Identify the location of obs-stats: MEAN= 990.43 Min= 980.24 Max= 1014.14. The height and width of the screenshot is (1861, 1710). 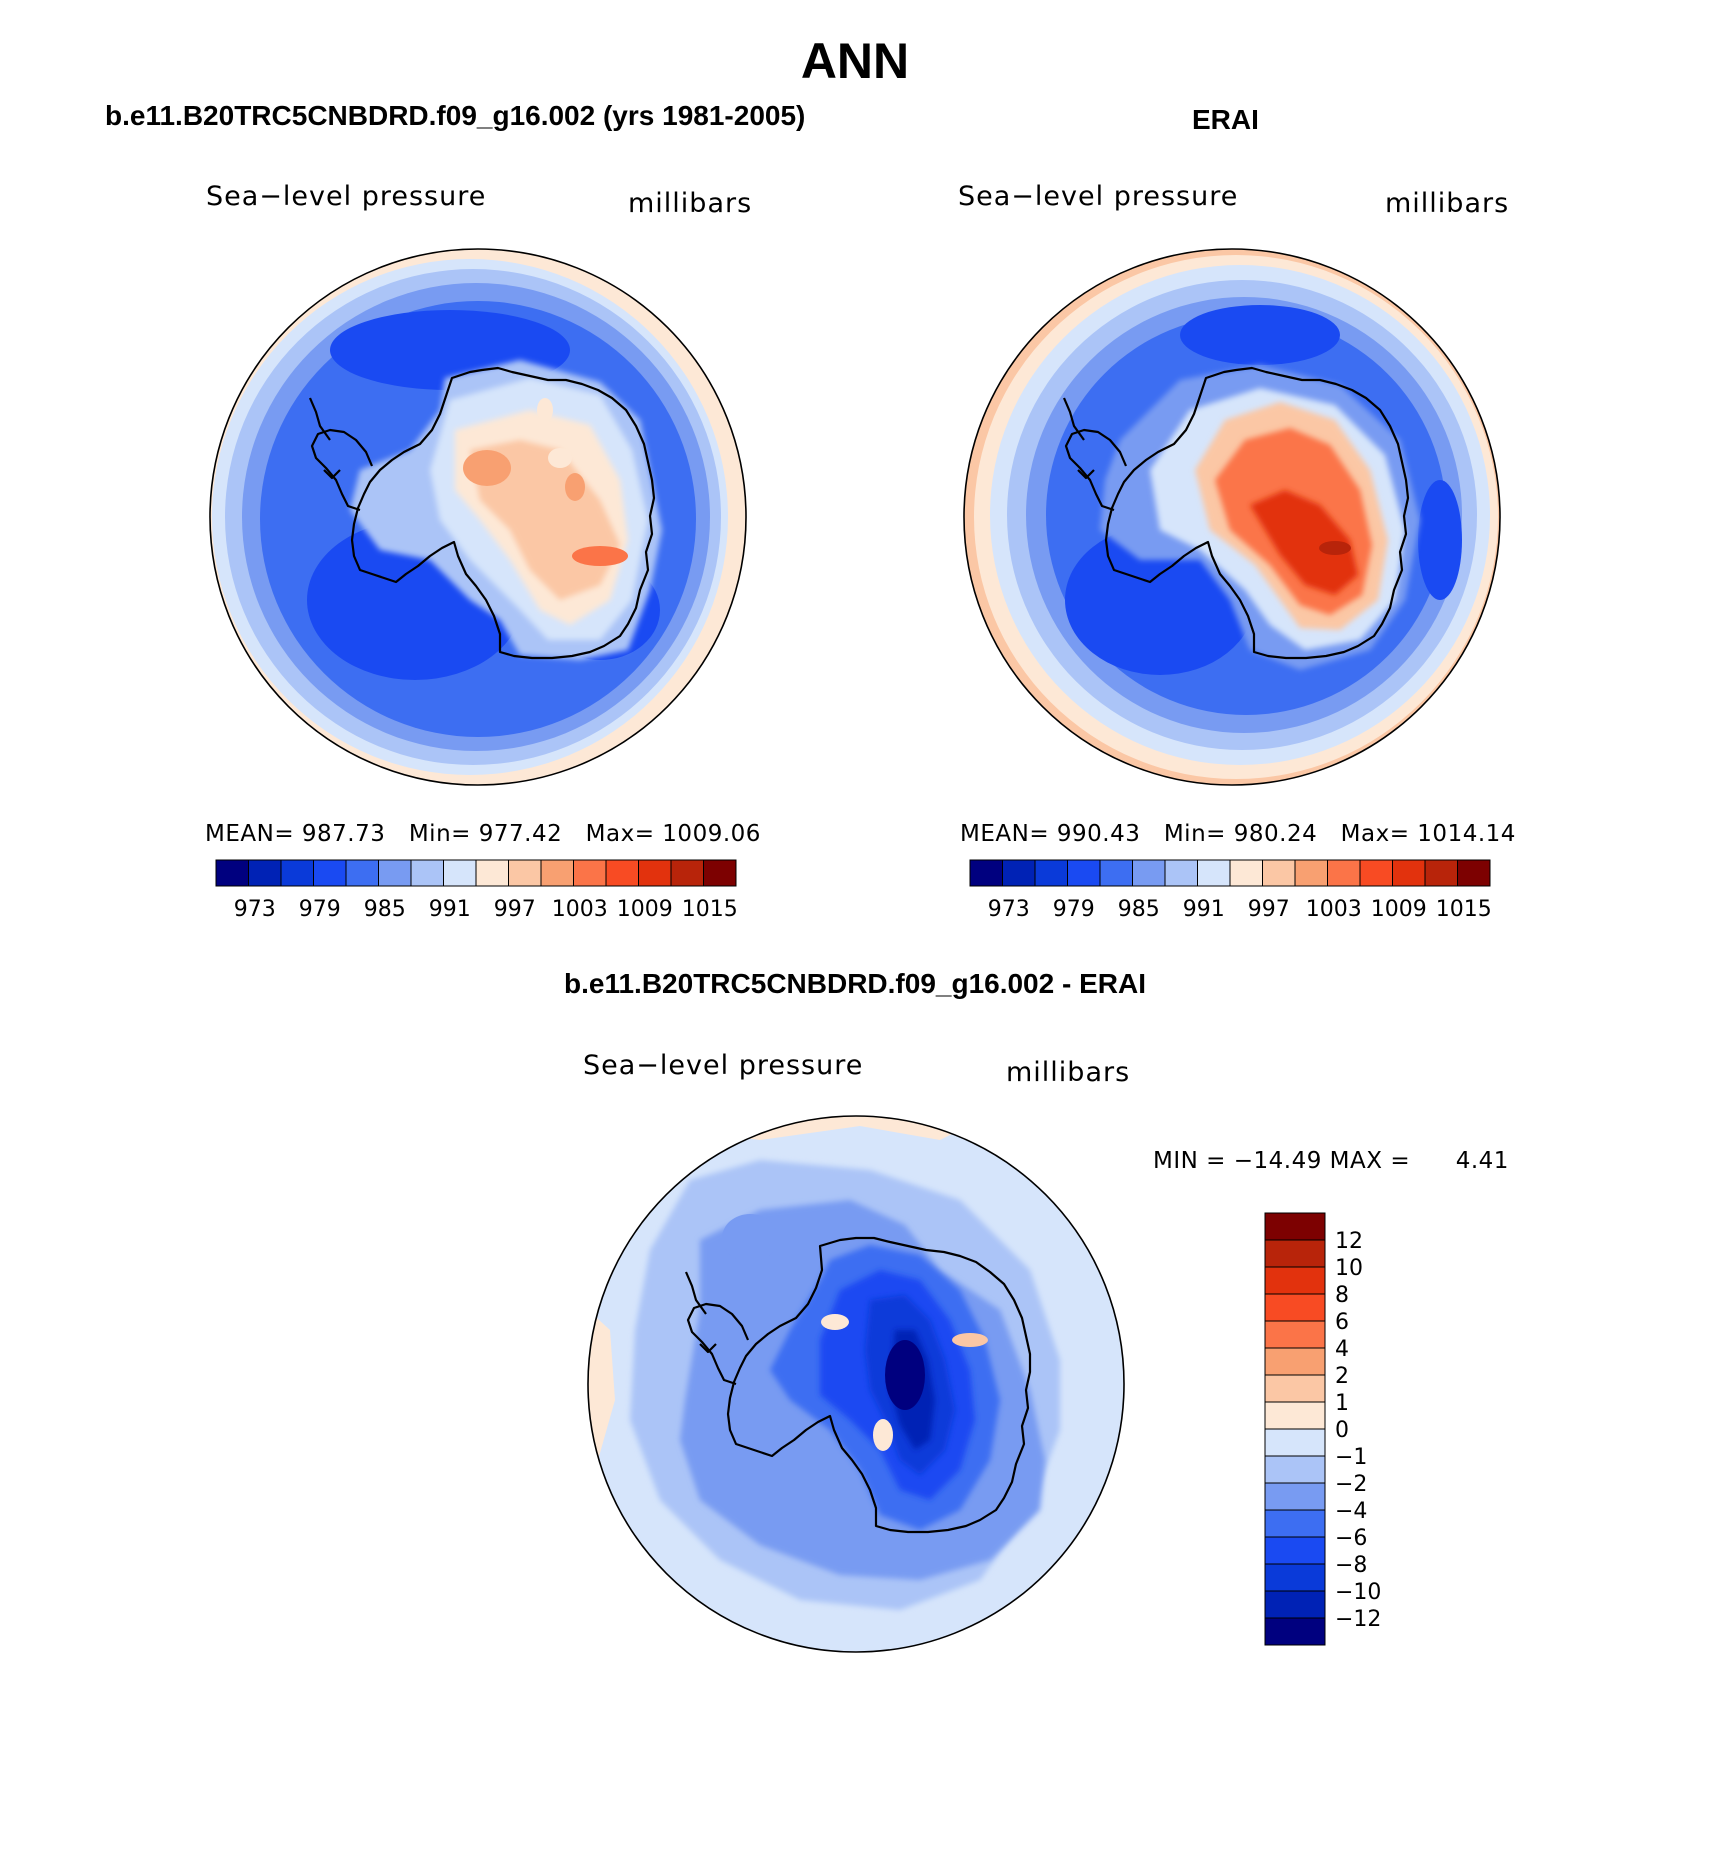
(1238, 834).